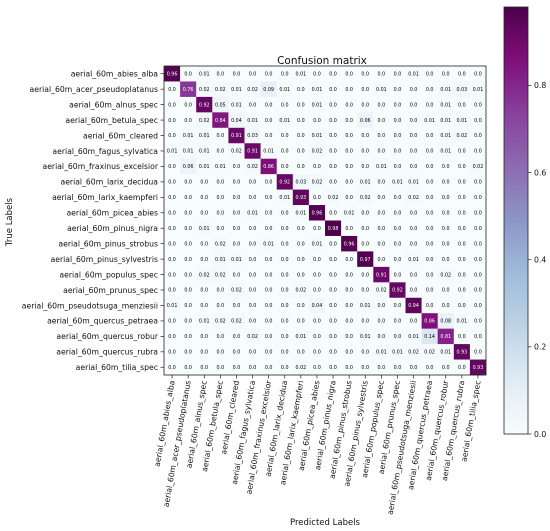 This screenshot has height=531, width=550. I want to click on cell-value-label: 0.93, so click(478, 368).